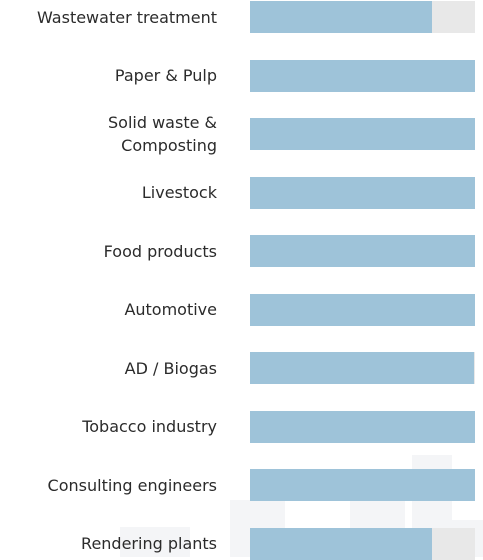  Describe the element at coordinates (170, 368) in the screenshot. I see `category-label: AD / Biogas` at that location.